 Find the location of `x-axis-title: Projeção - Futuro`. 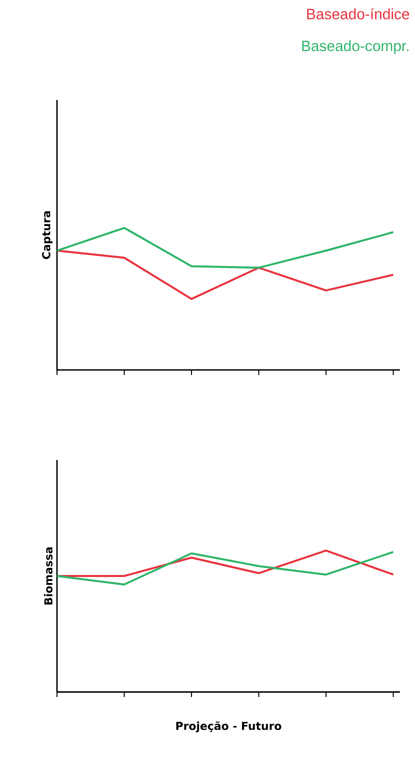

x-axis-title: Projeção - Futuro is located at coordinates (229, 726).